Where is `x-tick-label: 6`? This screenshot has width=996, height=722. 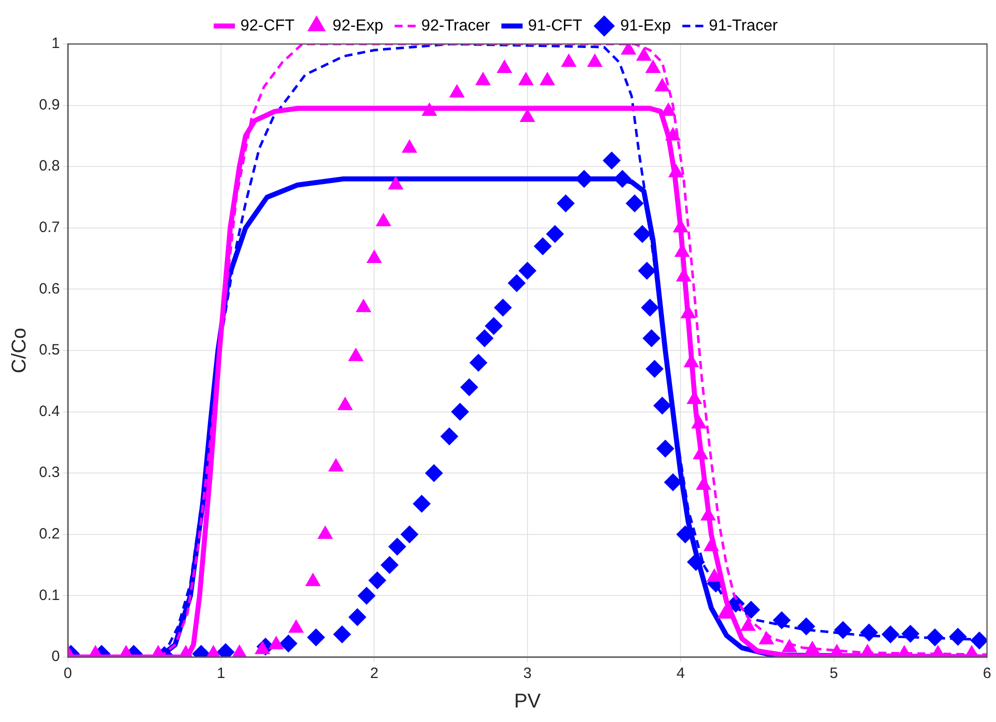
x-tick-label: 6 is located at coordinates (987, 673).